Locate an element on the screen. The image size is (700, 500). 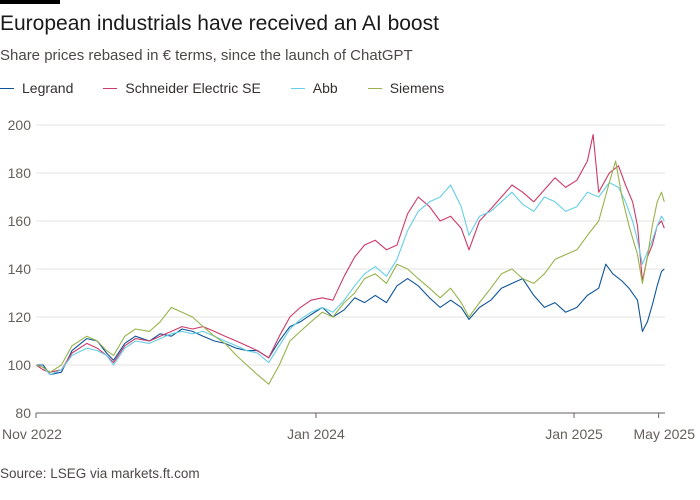
legend-label: Siemens is located at coordinates (417, 88).